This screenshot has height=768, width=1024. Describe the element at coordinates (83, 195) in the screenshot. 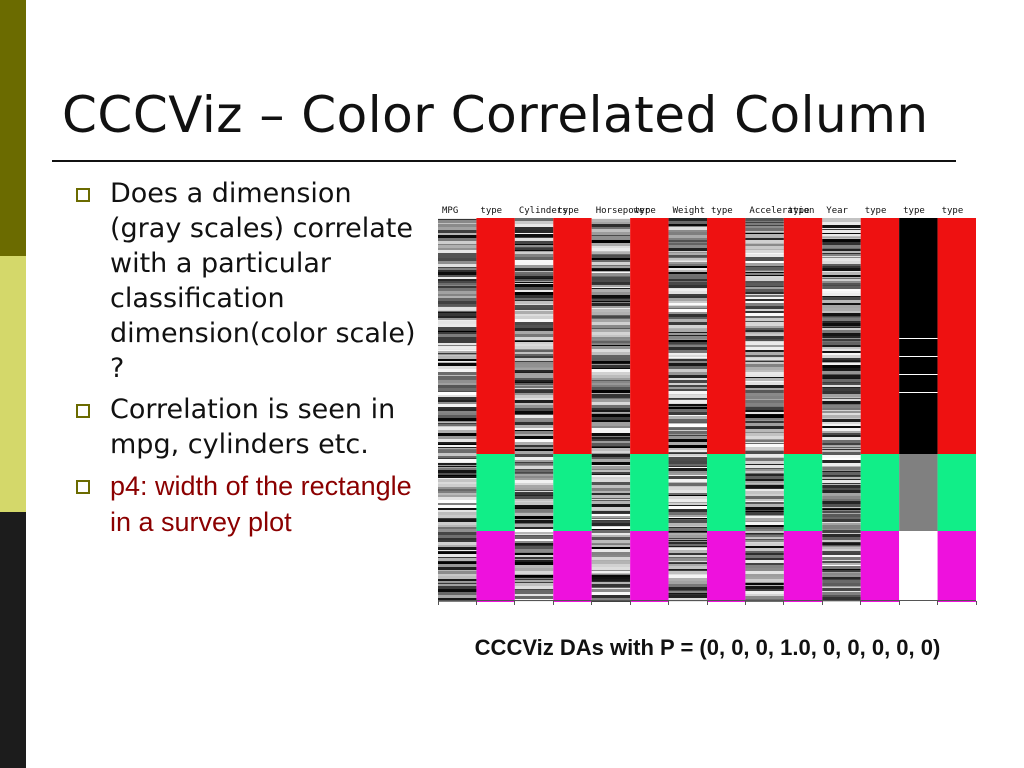

I see `square-bullet-icon` at that location.